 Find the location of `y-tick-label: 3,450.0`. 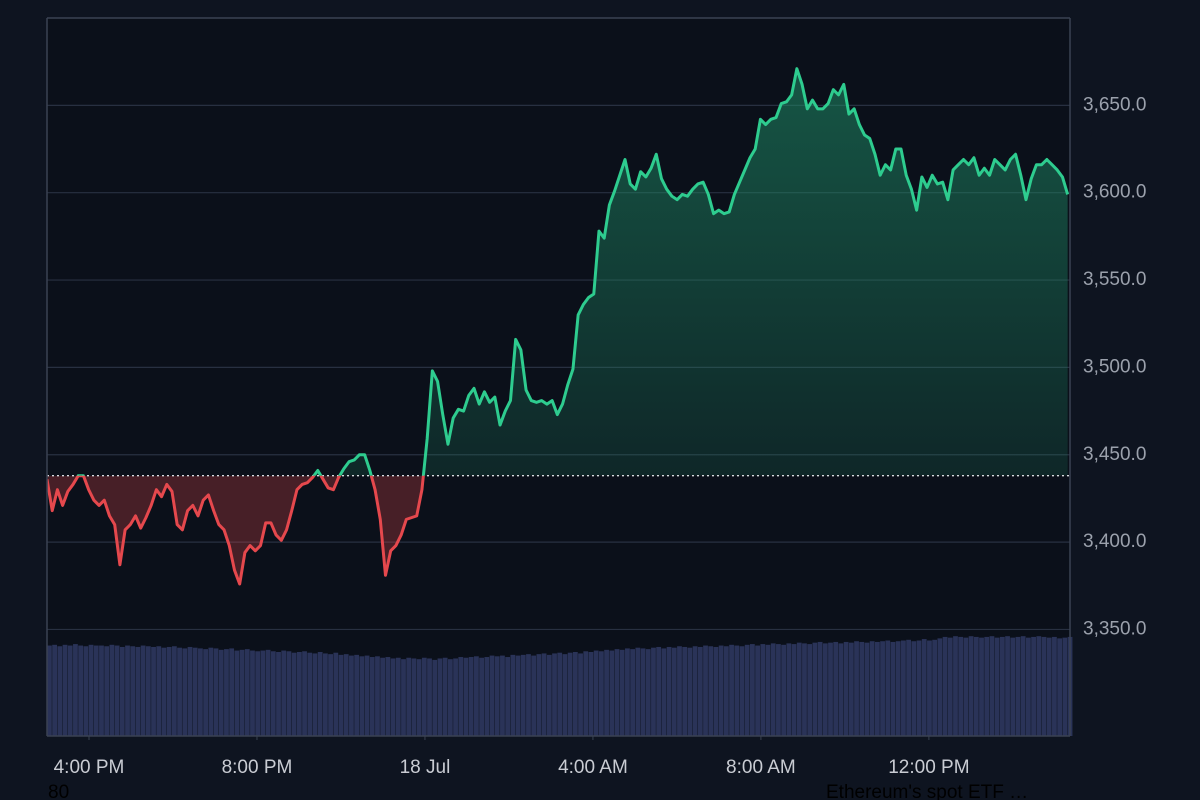

y-tick-label: 3,450.0 is located at coordinates (1114, 454).